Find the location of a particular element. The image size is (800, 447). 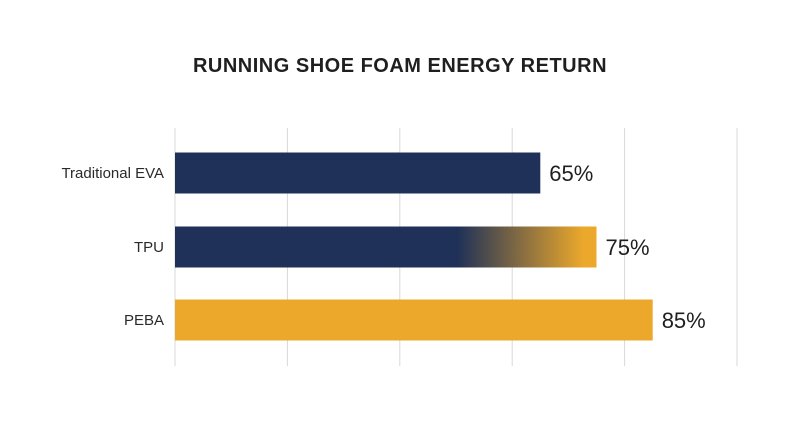

category-label-traditional-eva: Traditional EVA is located at coordinates (112, 173).